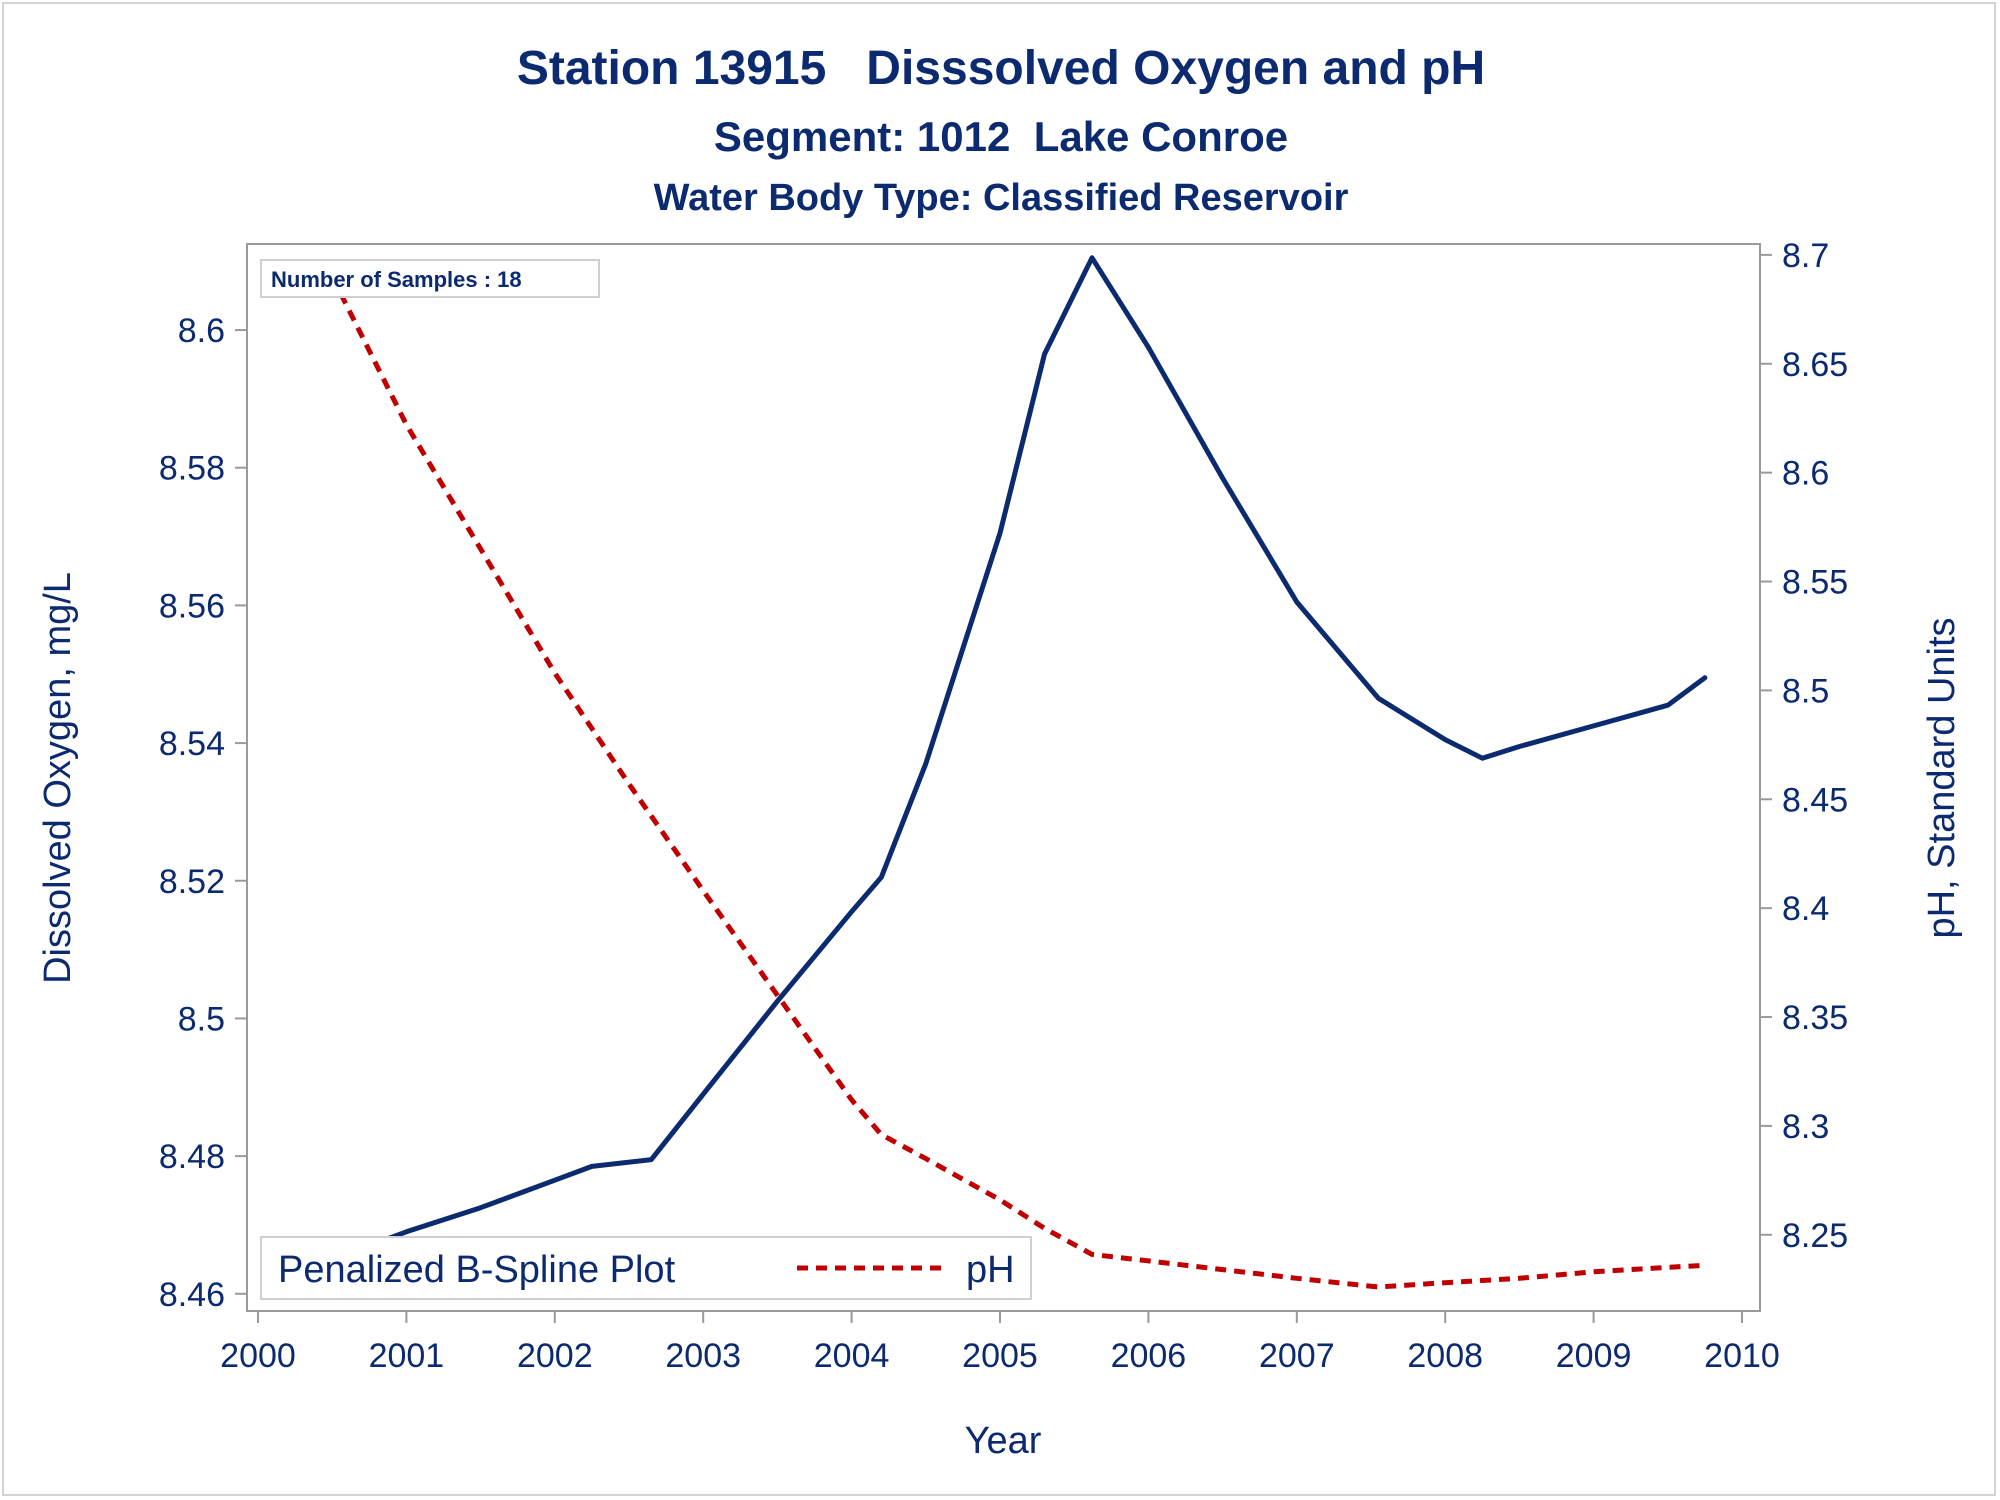 Image resolution: width=2000 pixels, height=1500 pixels. Describe the element at coordinates (1594, 1356) in the screenshot. I see `x-tick-label: 2009` at that location.